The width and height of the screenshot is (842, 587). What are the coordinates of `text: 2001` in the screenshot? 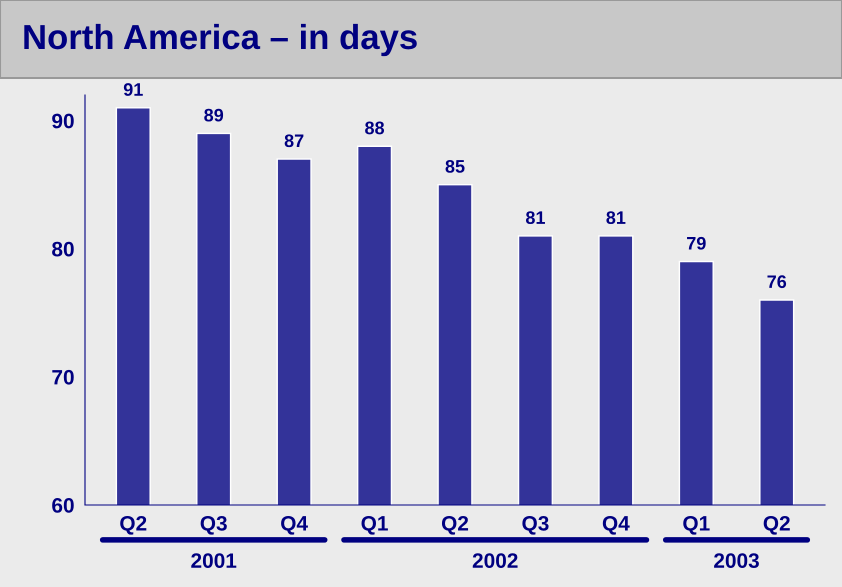 It's located at (213, 560).